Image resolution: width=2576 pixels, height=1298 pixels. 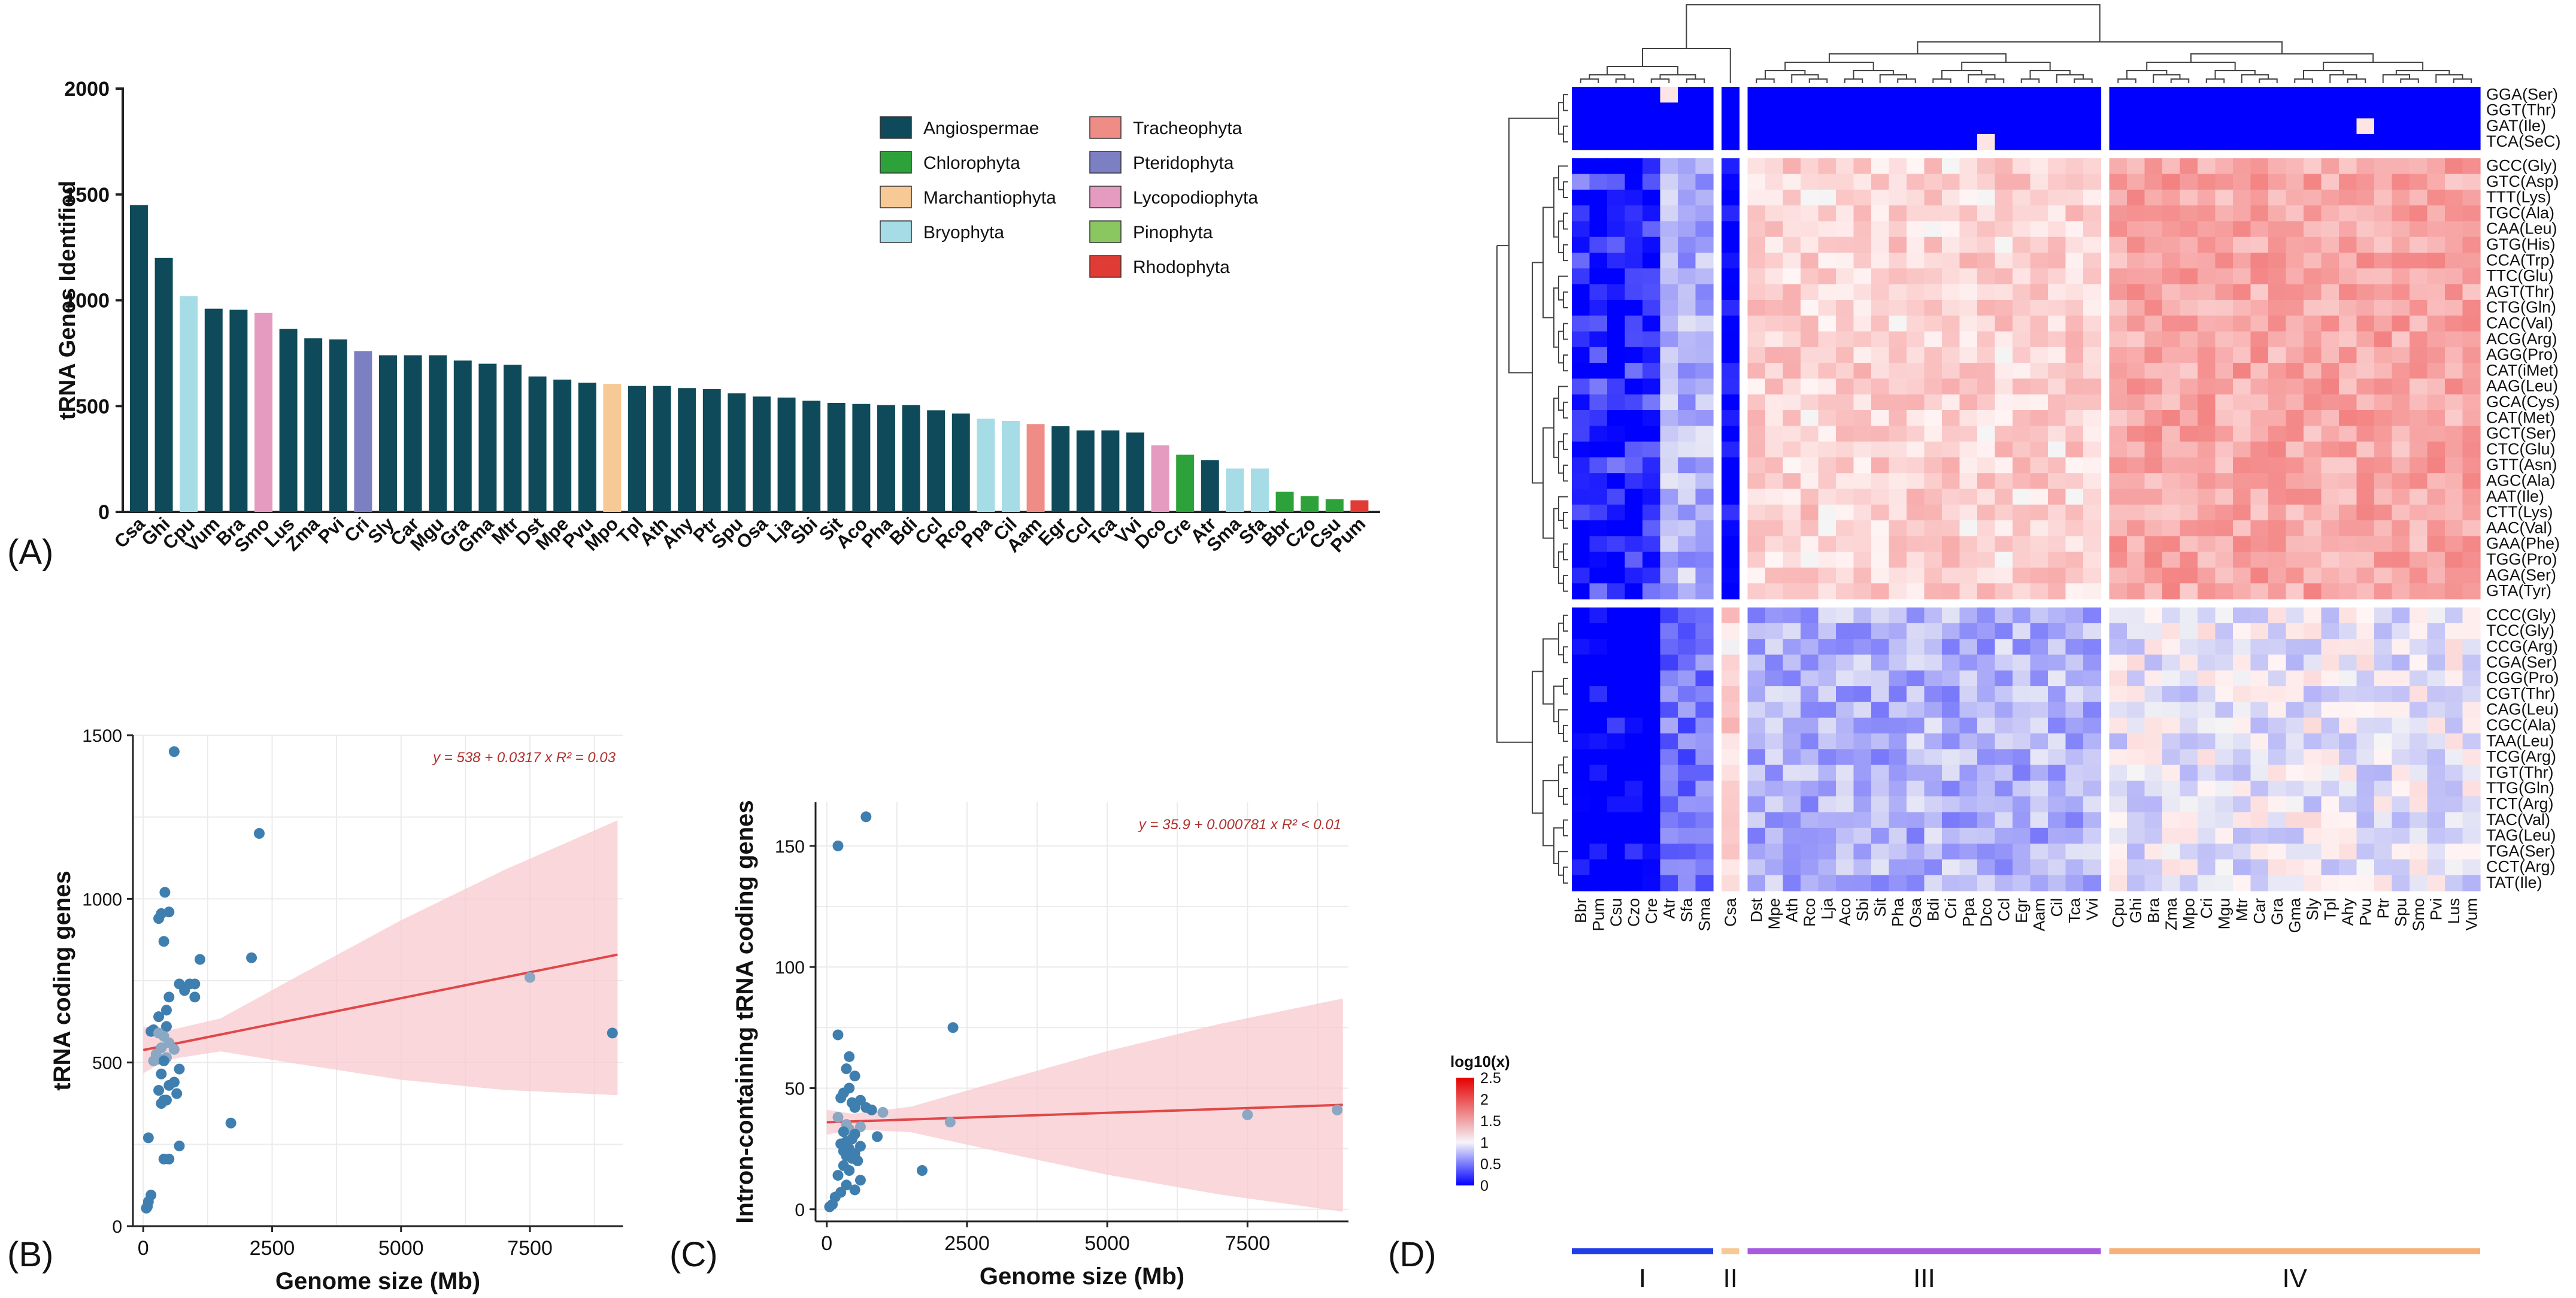 What do you see at coordinates (2516, 126) in the screenshot?
I see `row-label: GAT(Ile)` at bounding box center [2516, 126].